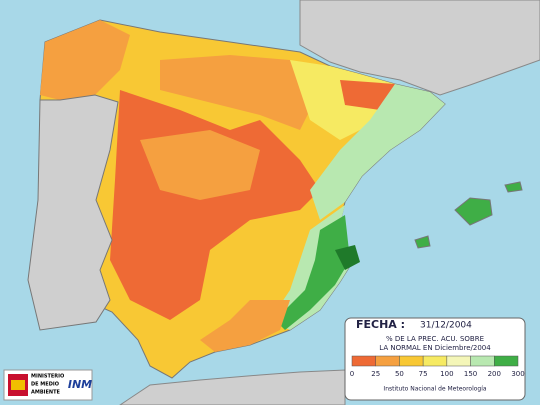 This screenshot has height=409, width=540. Describe the element at coordinates (517, 374) in the screenshot. I see `legend-tick: 300` at that location.